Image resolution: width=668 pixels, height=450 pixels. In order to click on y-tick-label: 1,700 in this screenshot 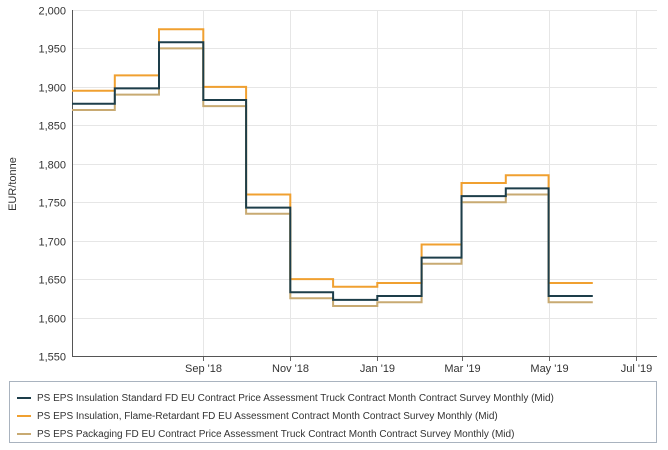, I will do `click(52, 243)`.